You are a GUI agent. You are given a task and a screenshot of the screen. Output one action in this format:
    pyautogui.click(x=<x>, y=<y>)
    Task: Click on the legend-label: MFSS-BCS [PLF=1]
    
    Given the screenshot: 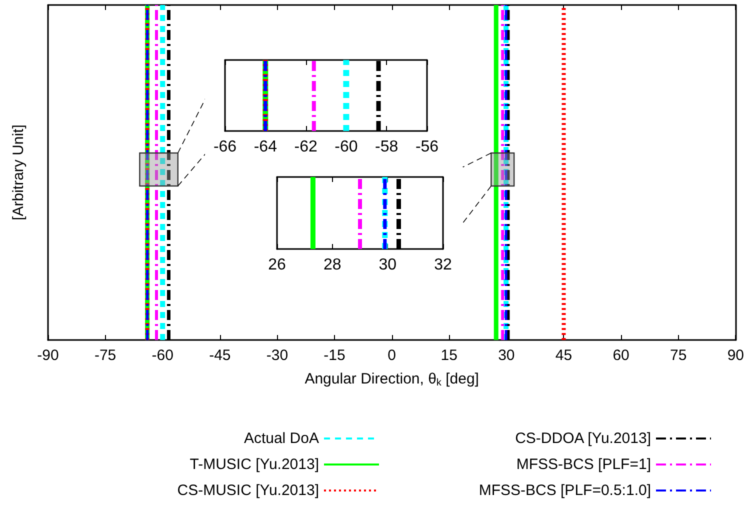 What is the action you would take?
    pyautogui.click(x=583, y=464)
    